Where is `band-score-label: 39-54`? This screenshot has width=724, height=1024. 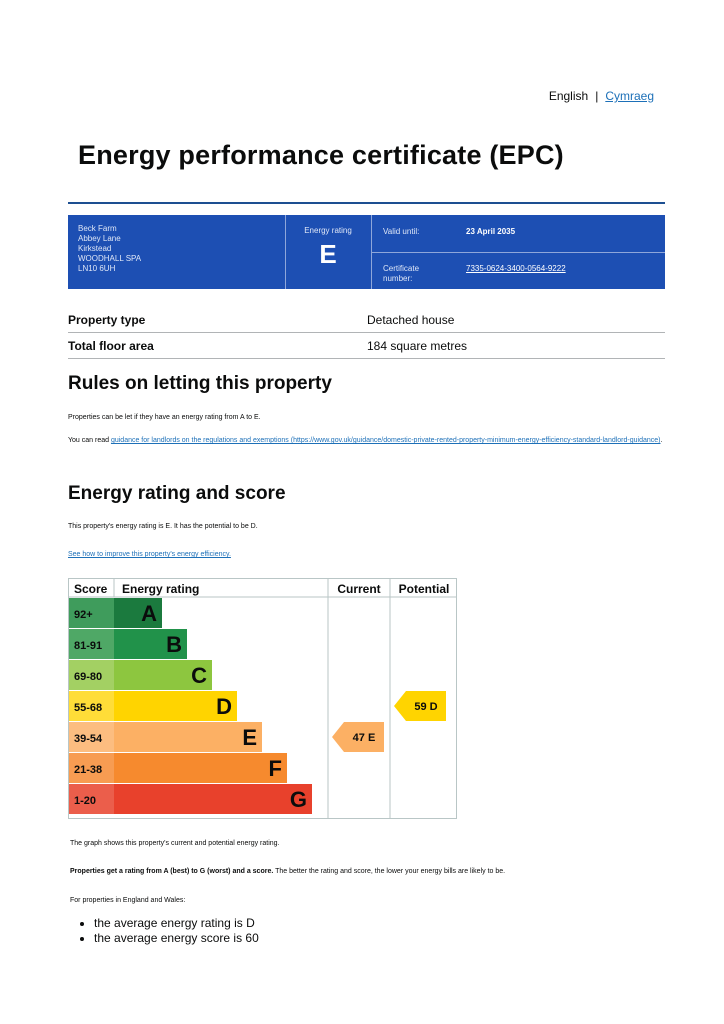
band-score-label: 39-54 is located at coordinates (88, 739).